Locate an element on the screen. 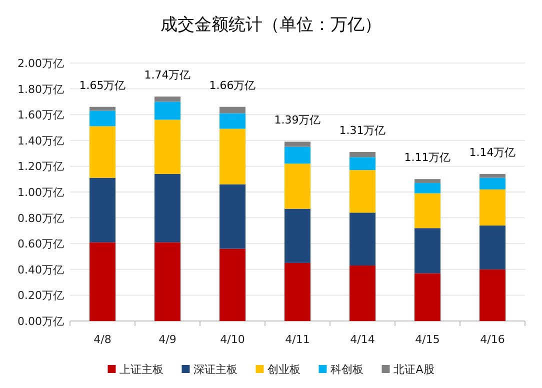 Image resolution: width=542 pixels, height=388 pixels. x-tick-label: 4/15 is located at coordinates (427, 339).